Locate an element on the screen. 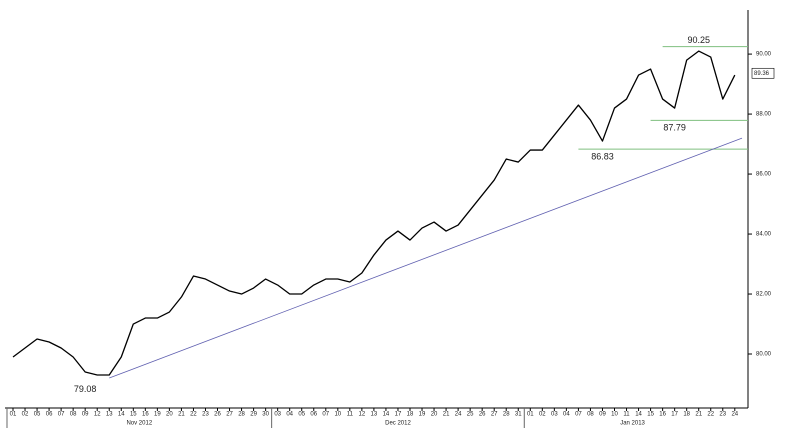  y-tick-label: 80.00 is located at coordinates (764, 355).